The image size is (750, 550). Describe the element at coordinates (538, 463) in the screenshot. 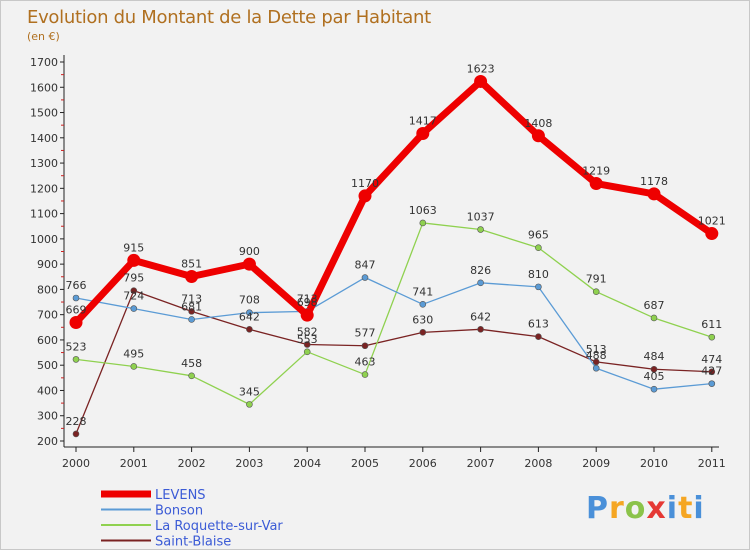

I see `x-tick-label: 2008` at that location.